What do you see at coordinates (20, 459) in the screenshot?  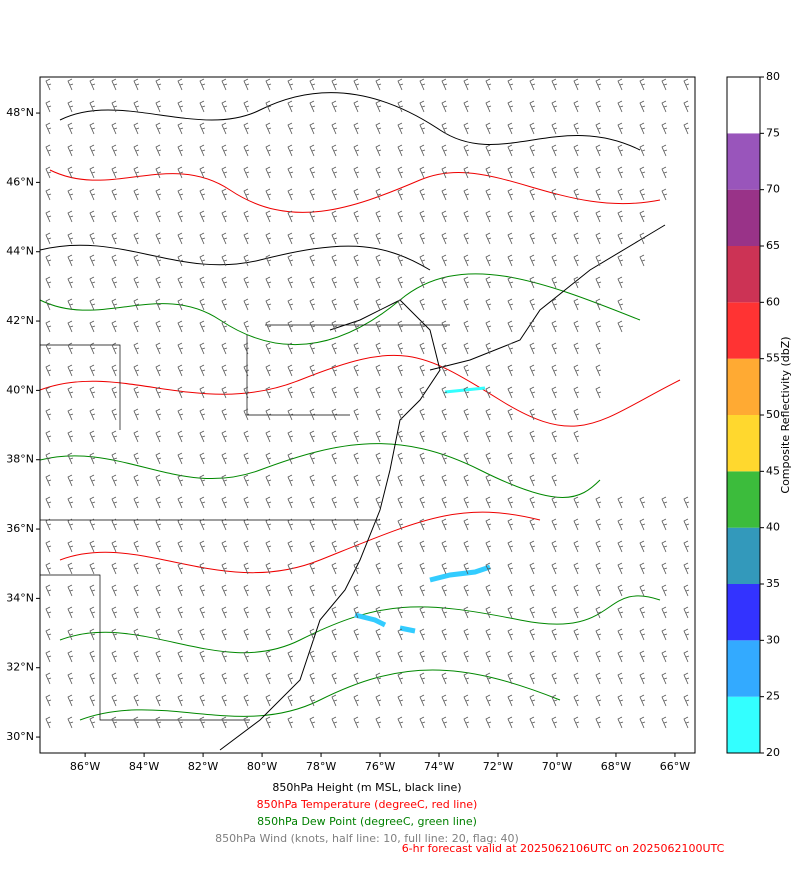 I see `y-tick-label: 38°N` at bounding box center [20, 459].